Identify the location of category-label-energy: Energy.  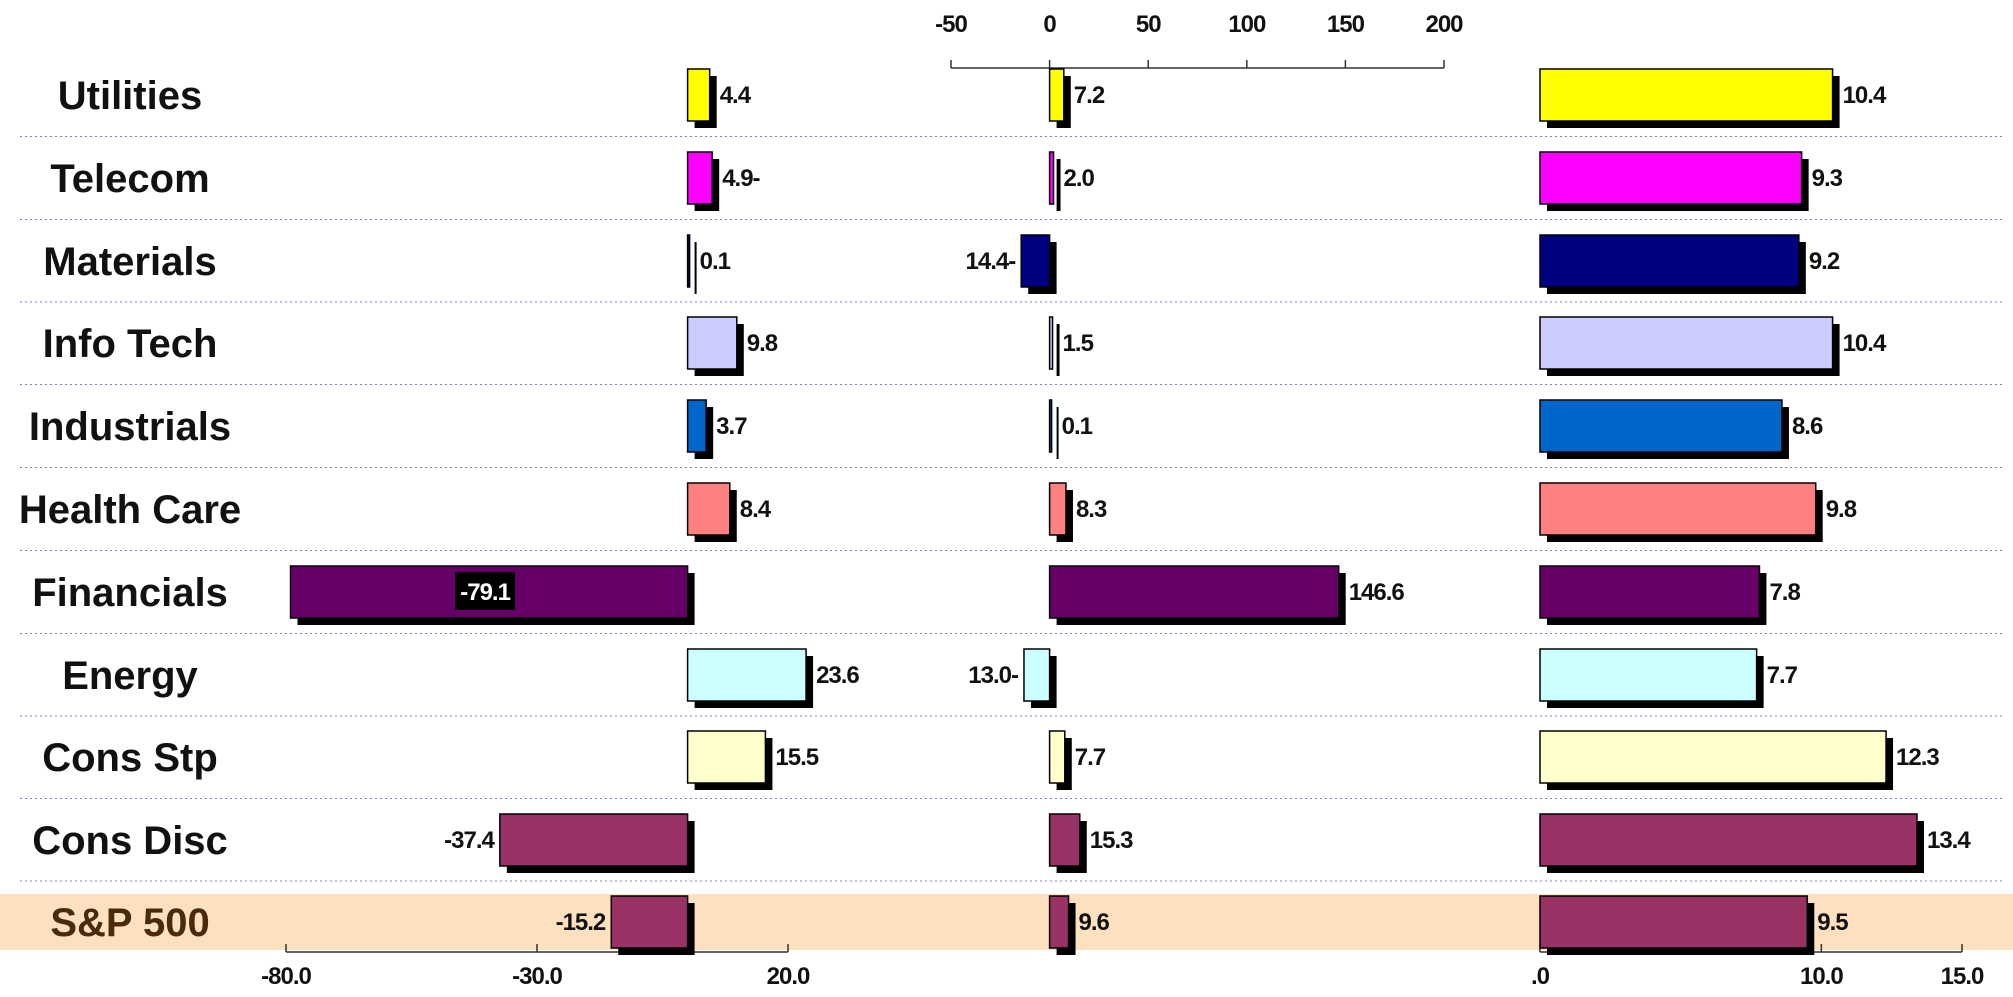
(130, 676).